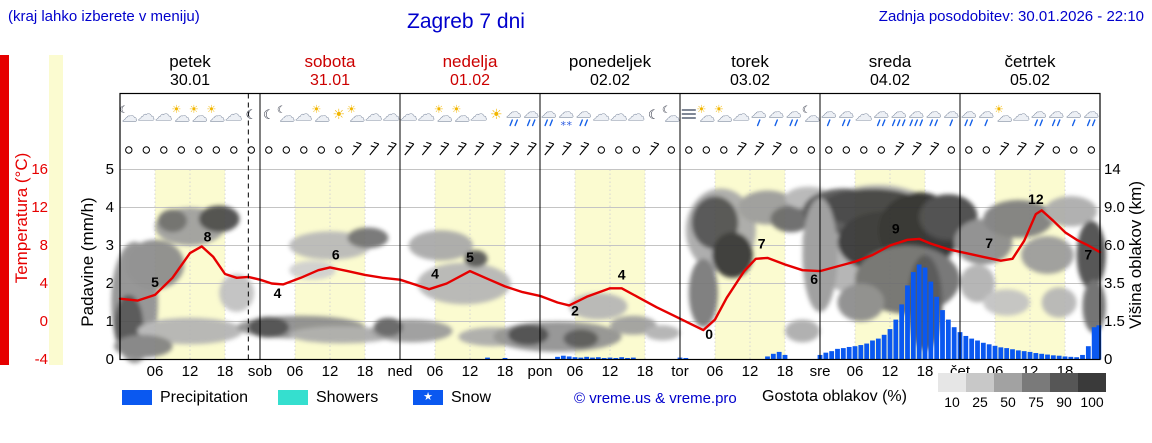 This screenshot has width=1152, height=443. What do you see at coordinates (190, 80) in the screenshot?
I see `day-date: 30.01` at bounding box center [190, 80].